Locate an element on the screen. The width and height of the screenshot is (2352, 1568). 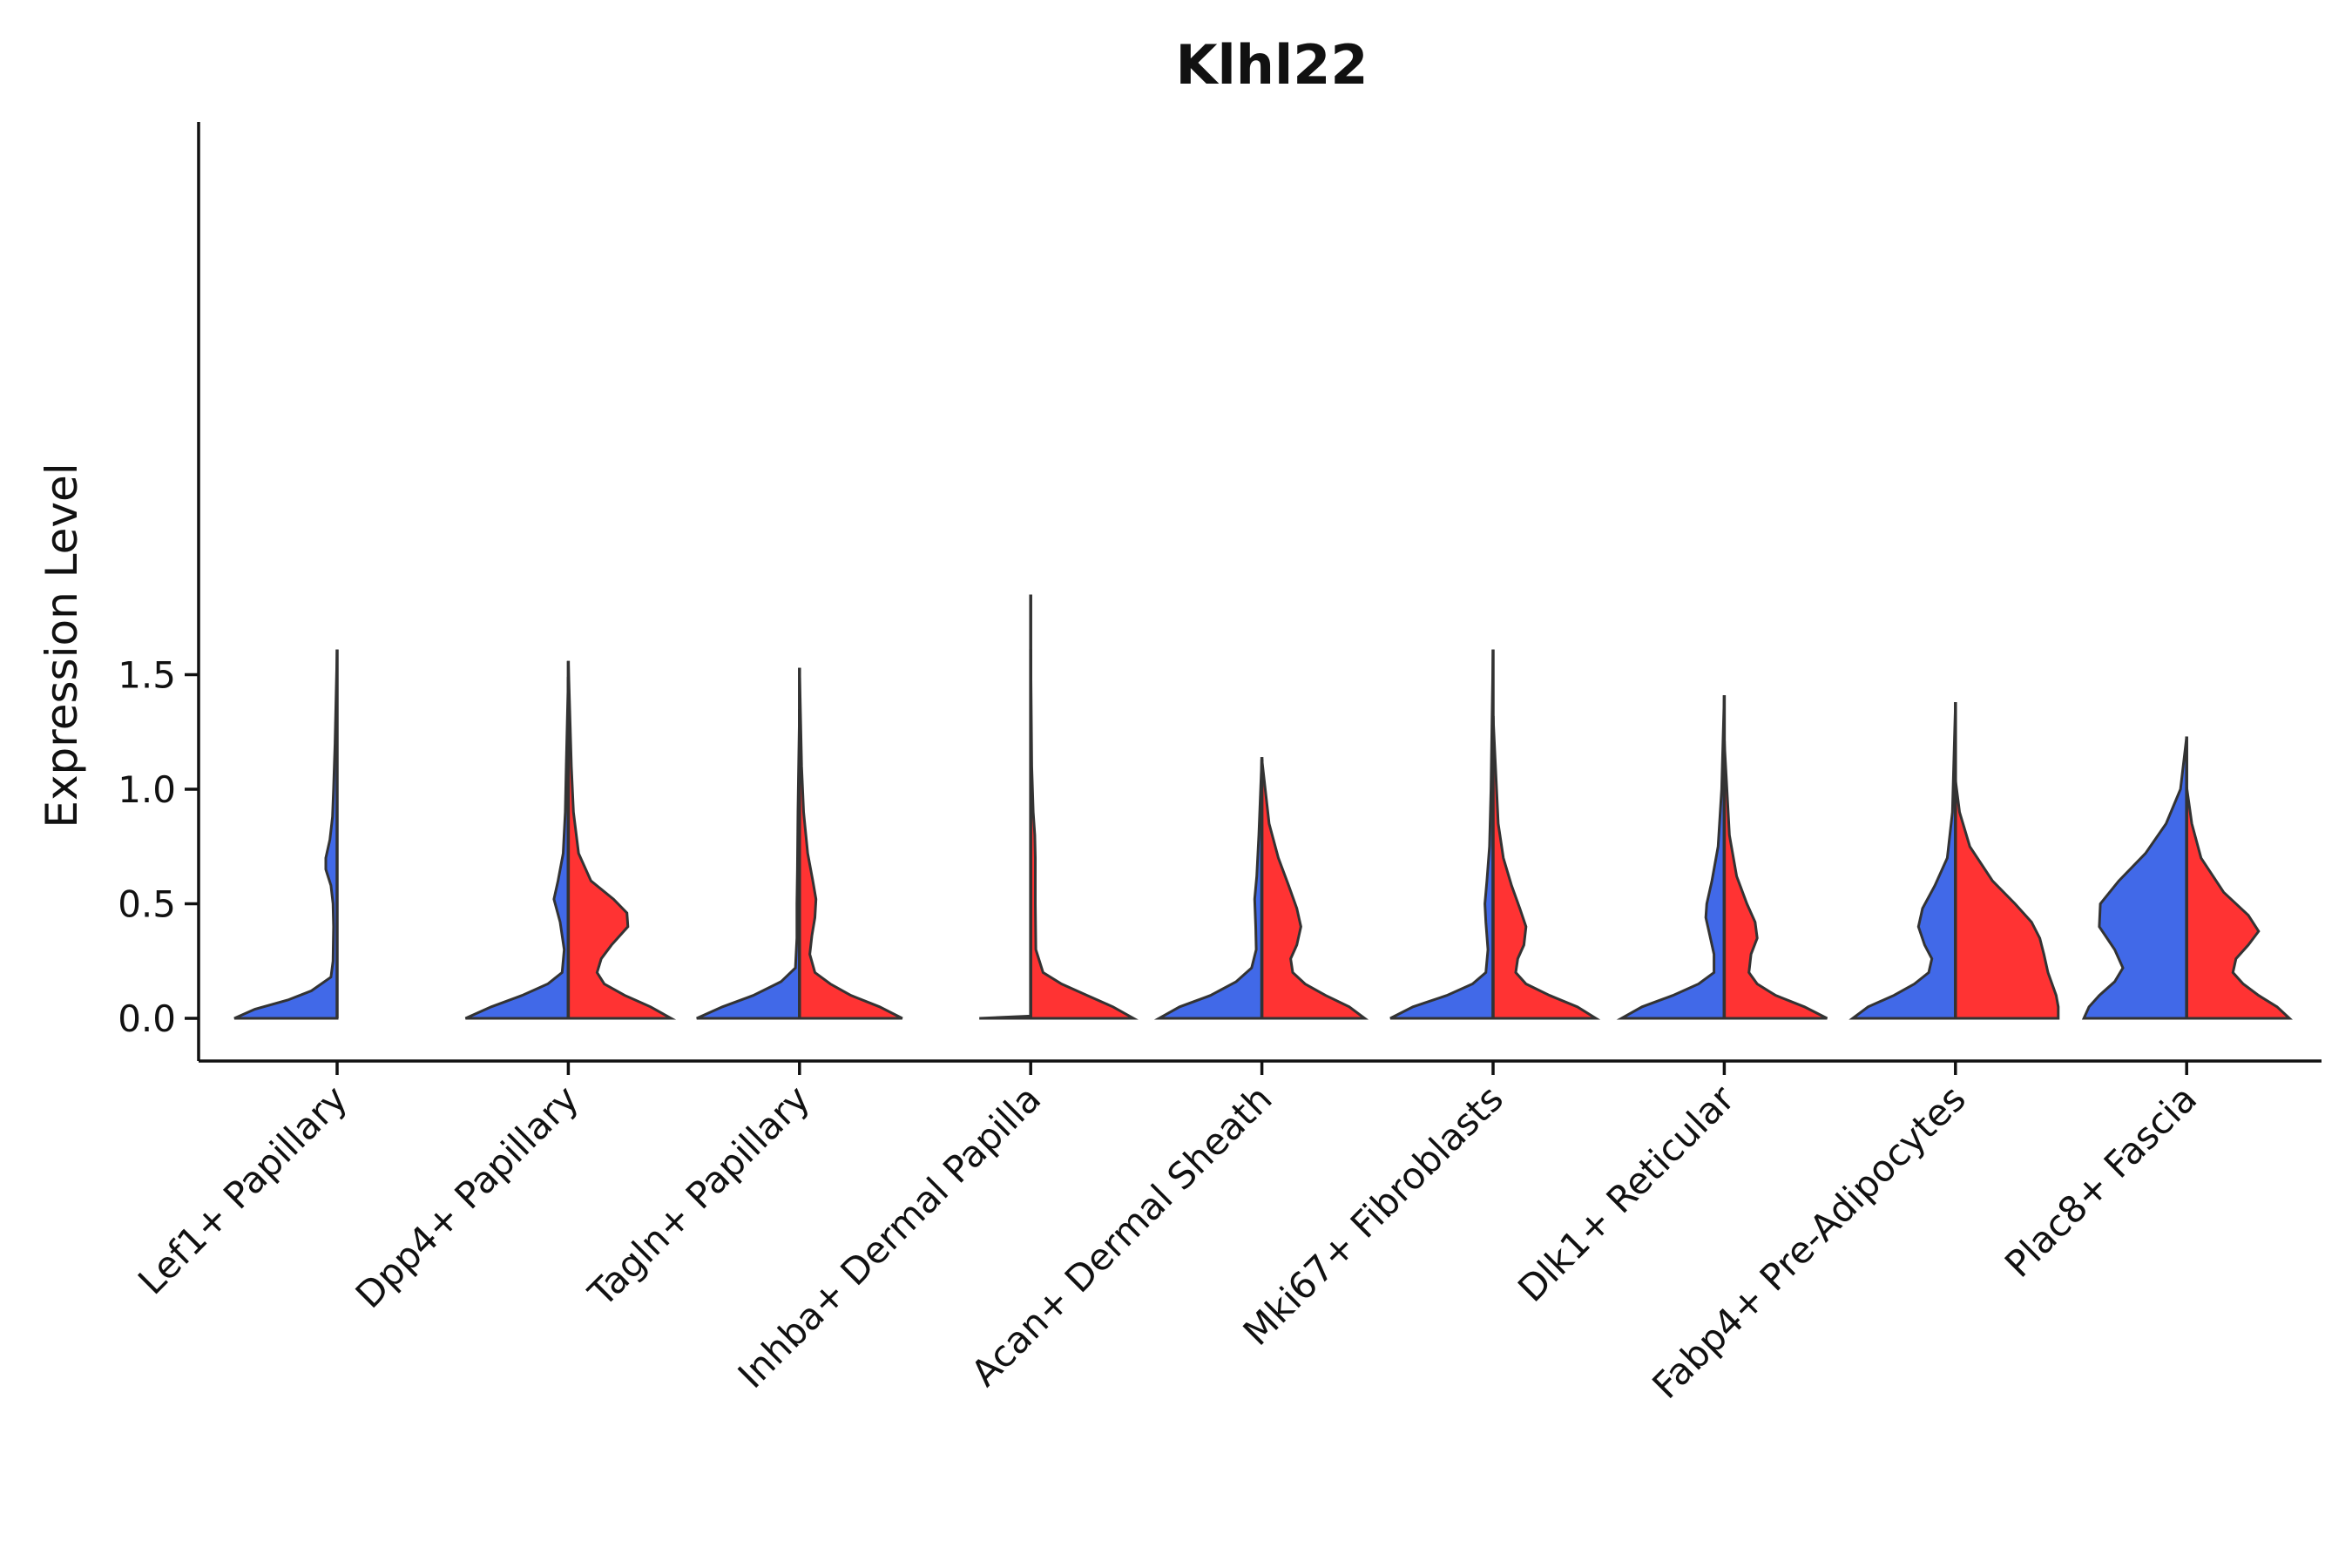
y-tick-label: 1.0 is located at coordinates (147, 790).